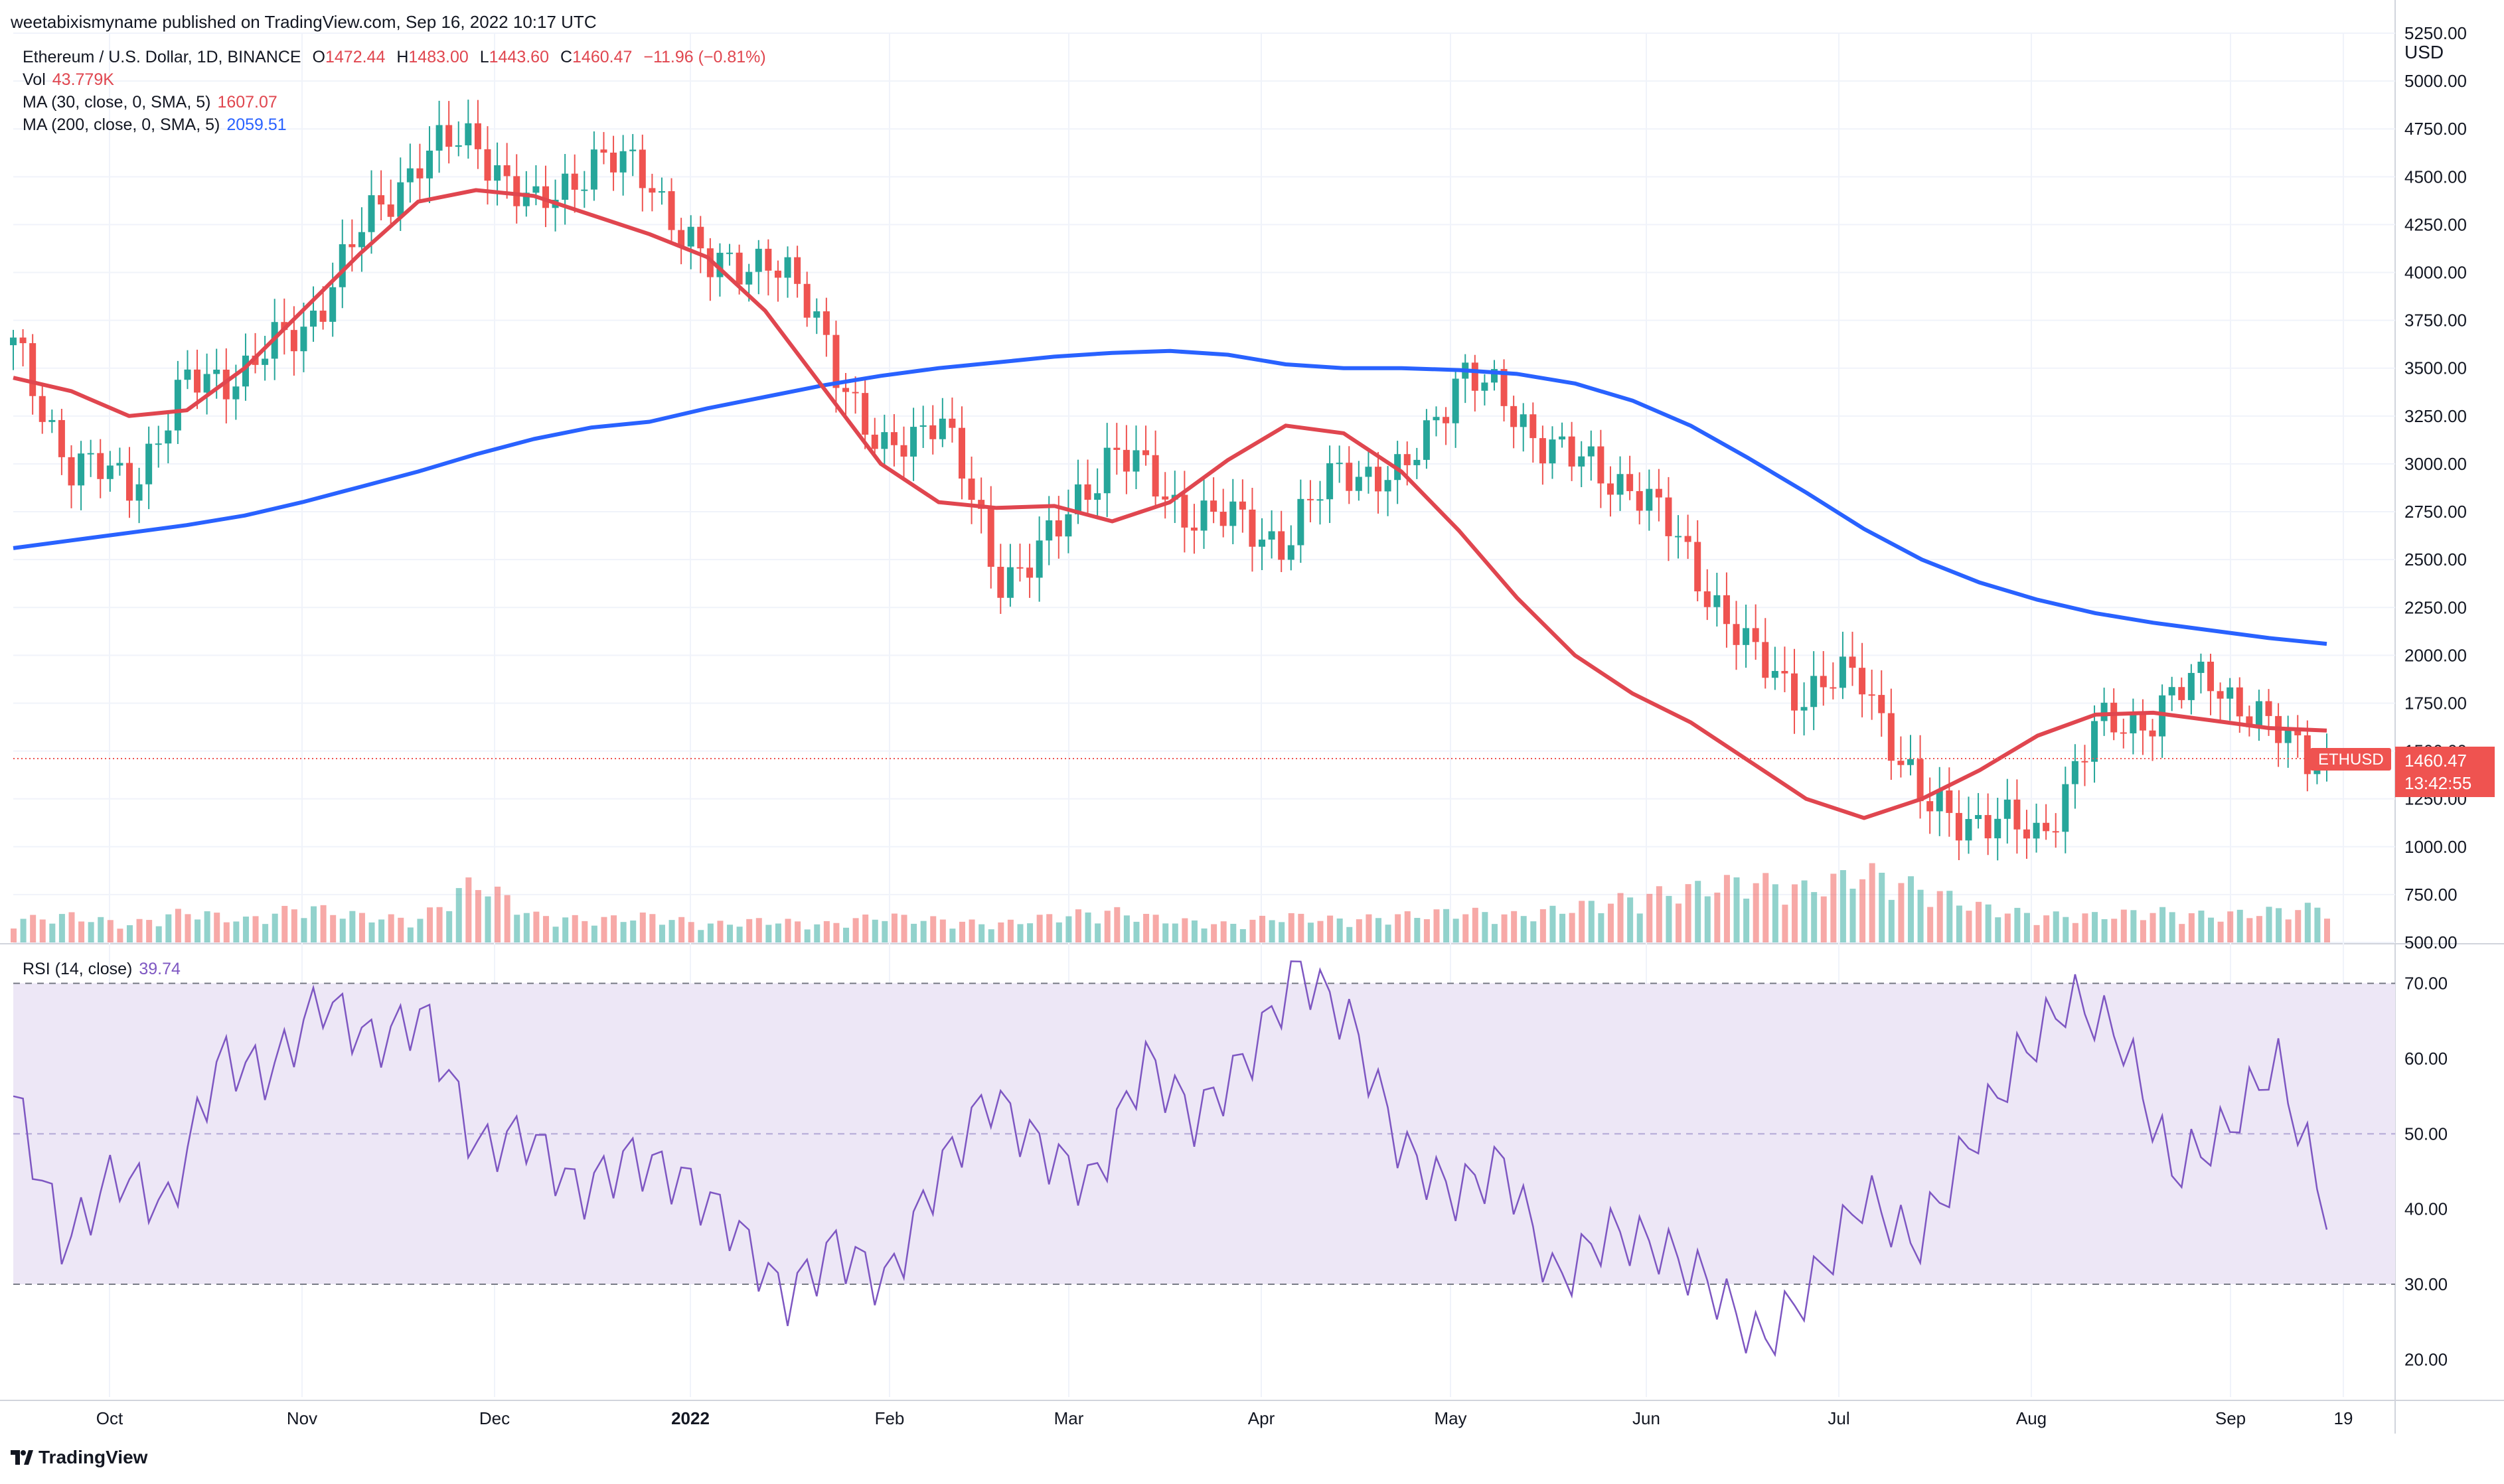 The image size is (2504, 1484). What do you see at coordinates (155, 125) in the screenshot?
I see `ma200-legend: MA (200, close, 0, SMA, 5) 2059.51` at bounding box center [155, 125].